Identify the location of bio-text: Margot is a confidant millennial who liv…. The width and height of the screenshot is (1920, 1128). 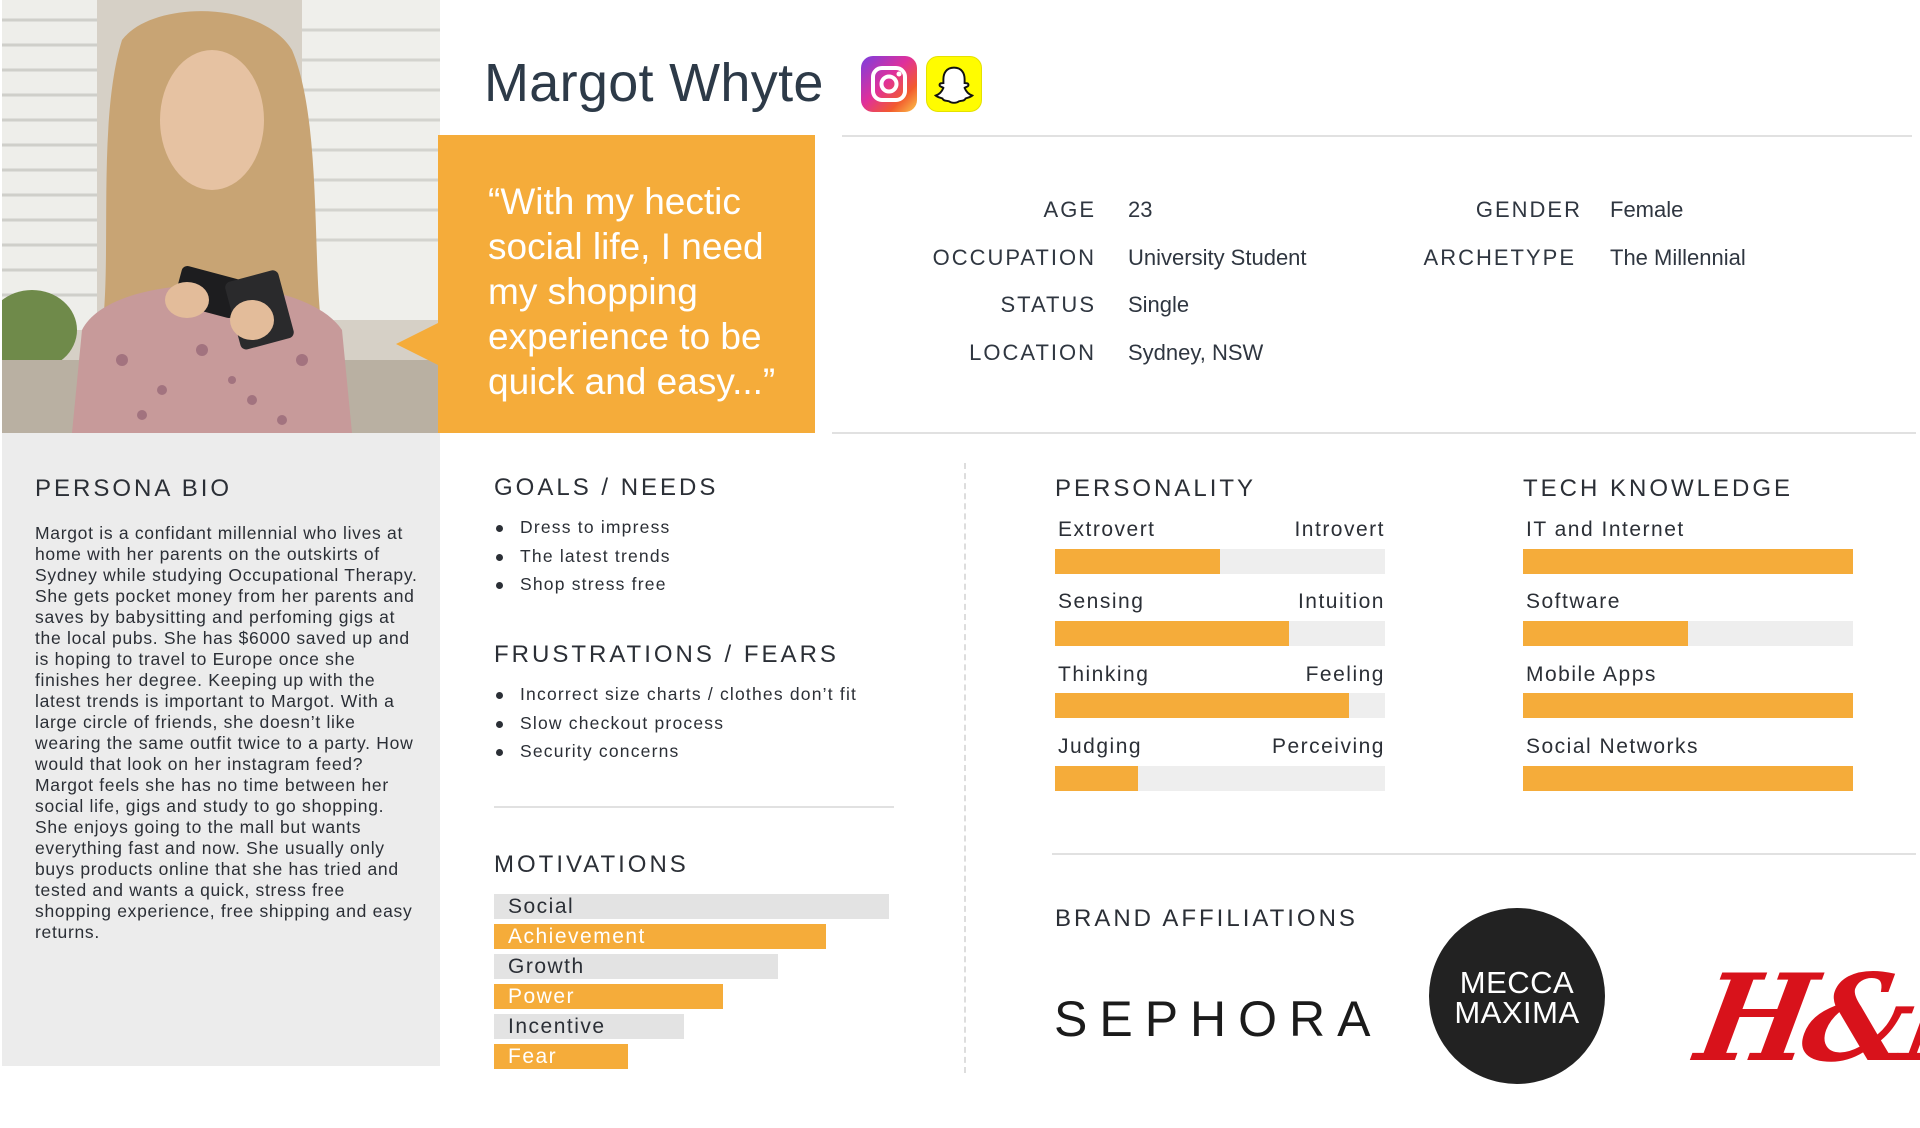
(226, 732).